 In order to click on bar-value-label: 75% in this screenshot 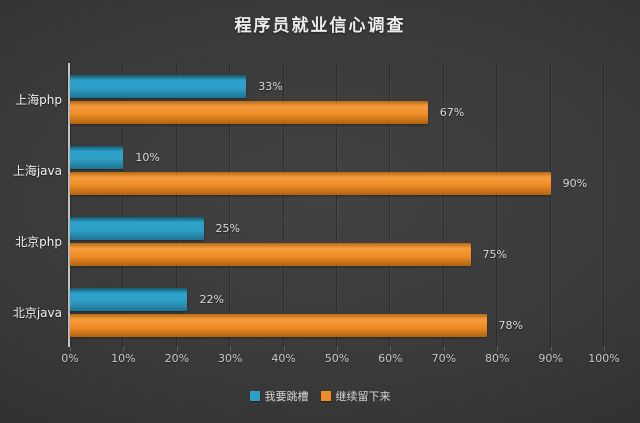, I will do `click(494, 254)`.